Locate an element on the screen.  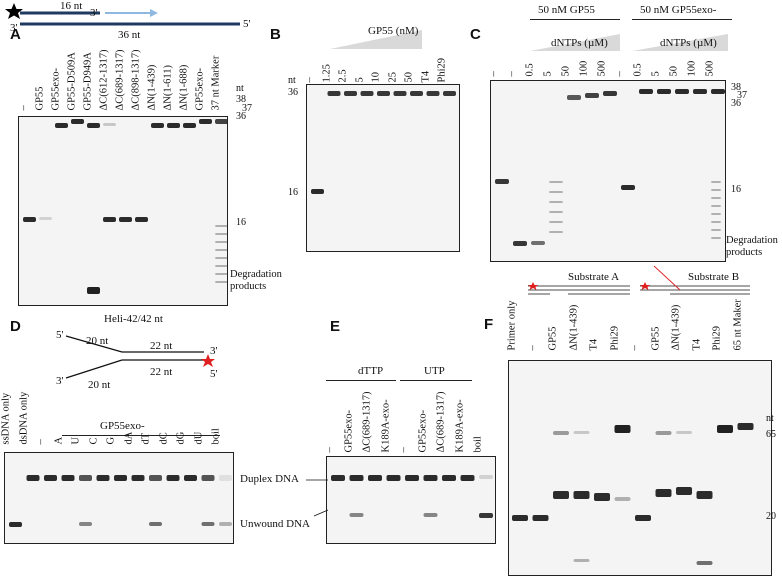
lane-label: 50 is located at coordinates (566, 71).